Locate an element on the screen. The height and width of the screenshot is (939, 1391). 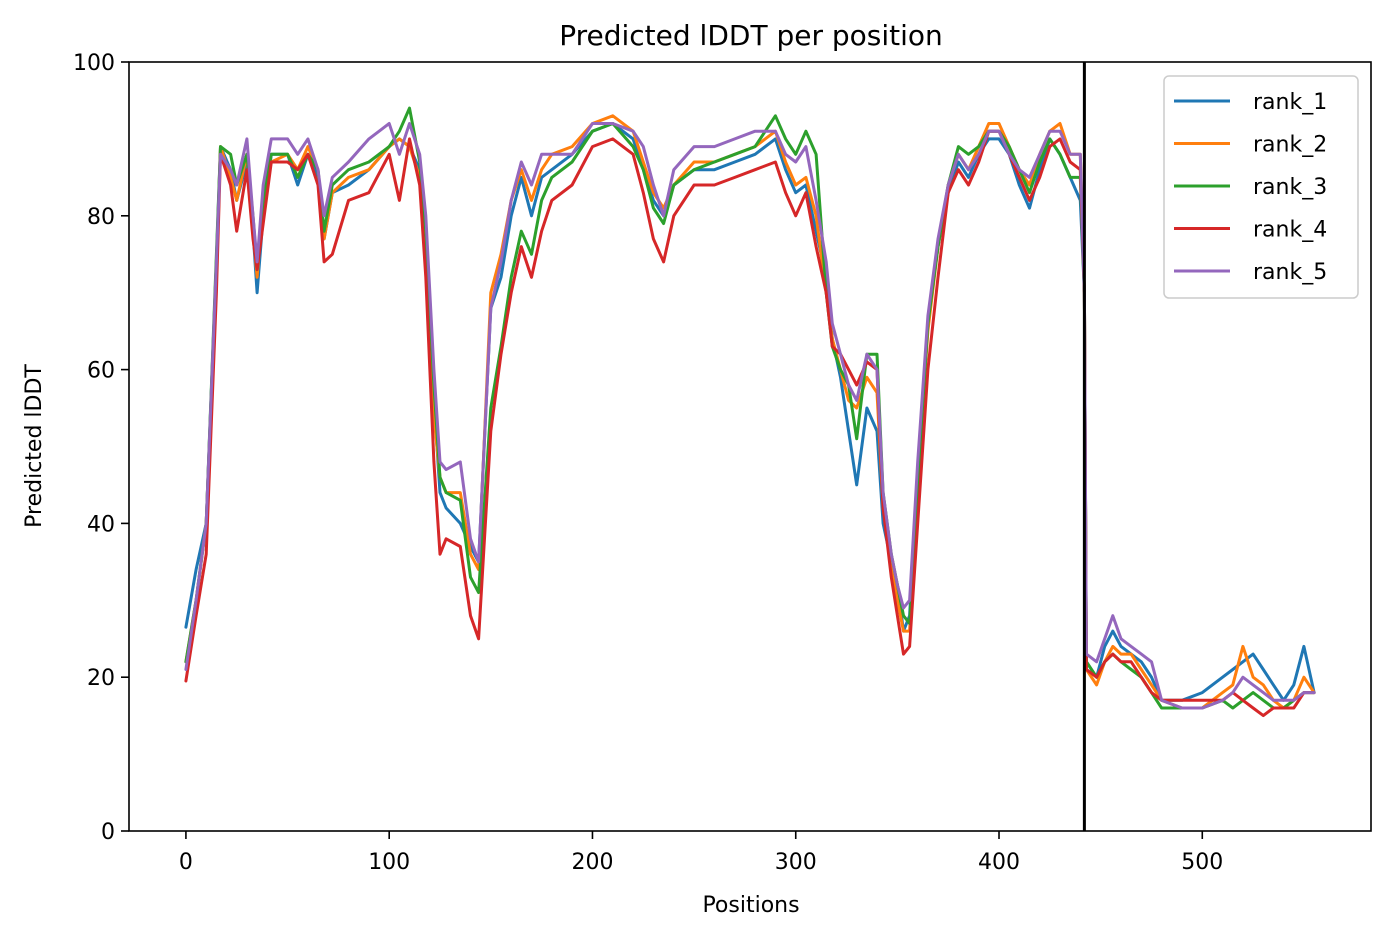
legend-label-rank-2: rank_2 is located at coordinates (1290, 145).